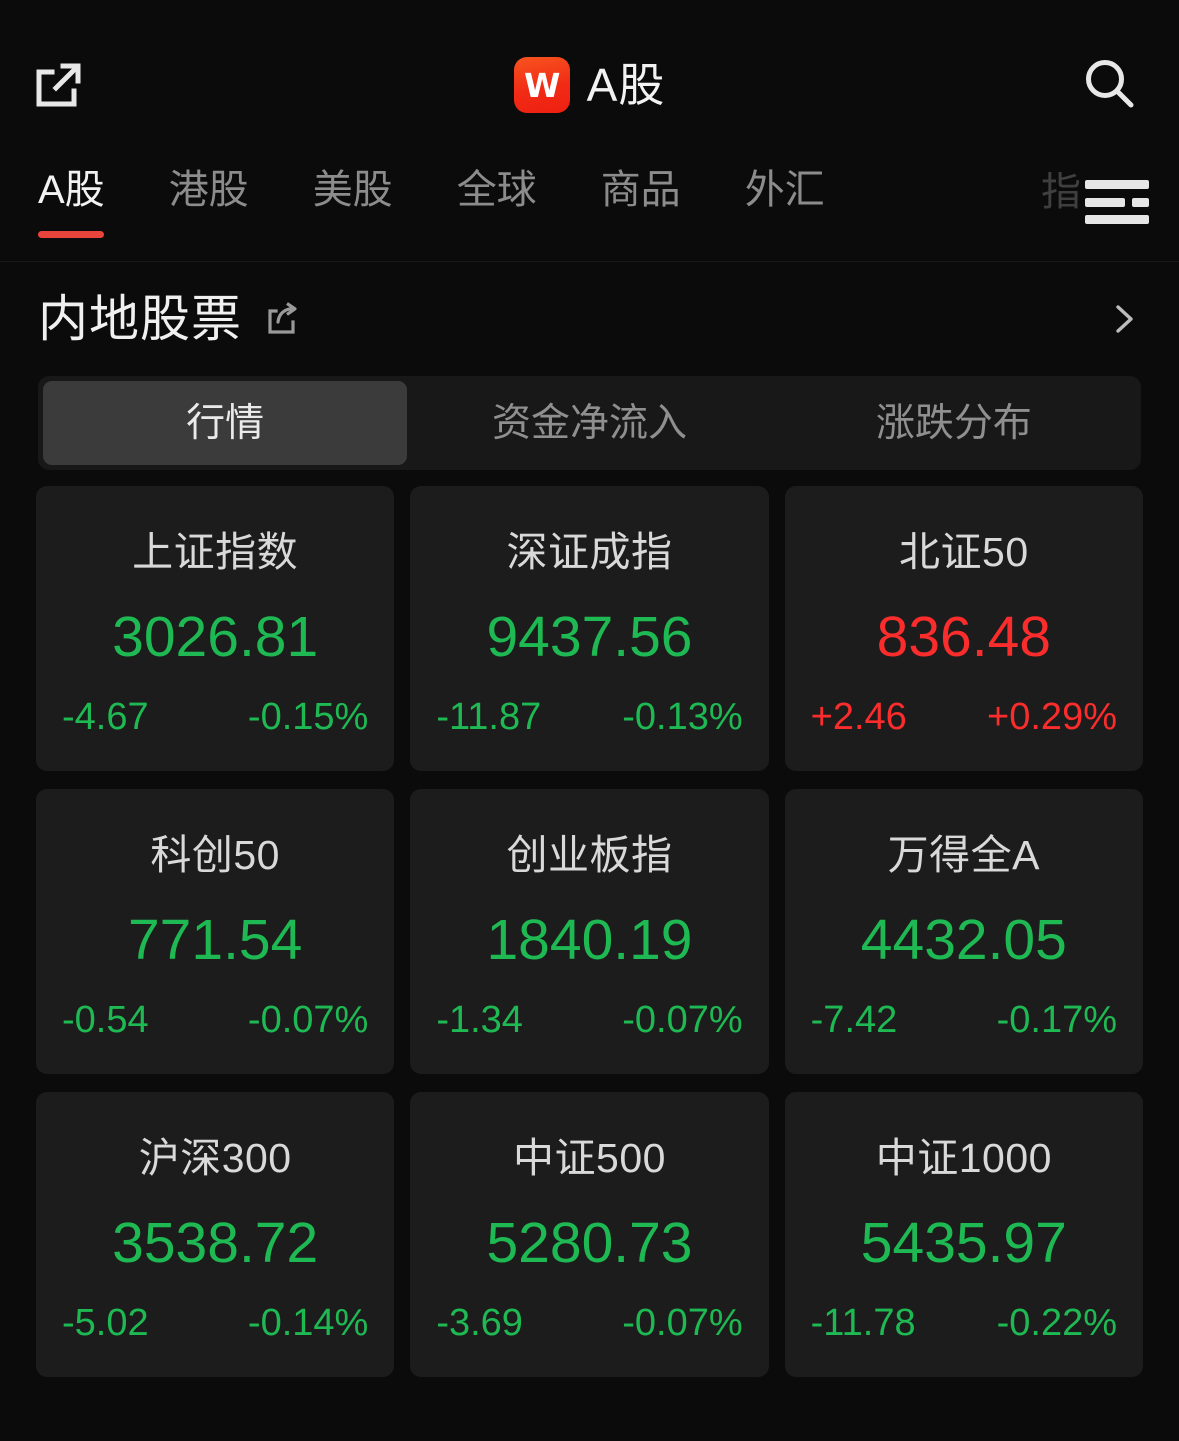  Describe the element at coordinates (1061, 193) in the screenshot. I see `tab-overflow-preview: 指` at that location.